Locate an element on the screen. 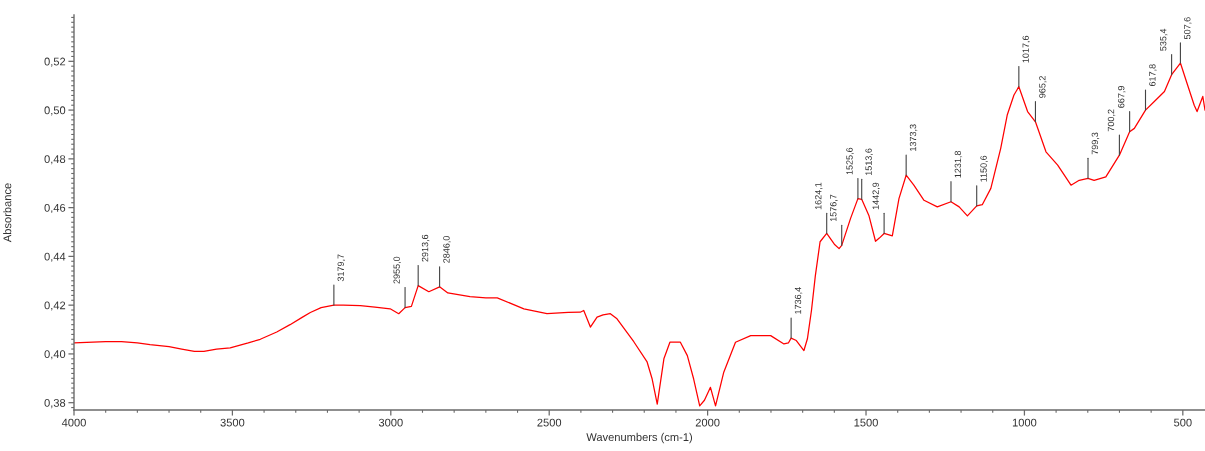  annotation: 1150,6 is located at coordinates (984, 168).